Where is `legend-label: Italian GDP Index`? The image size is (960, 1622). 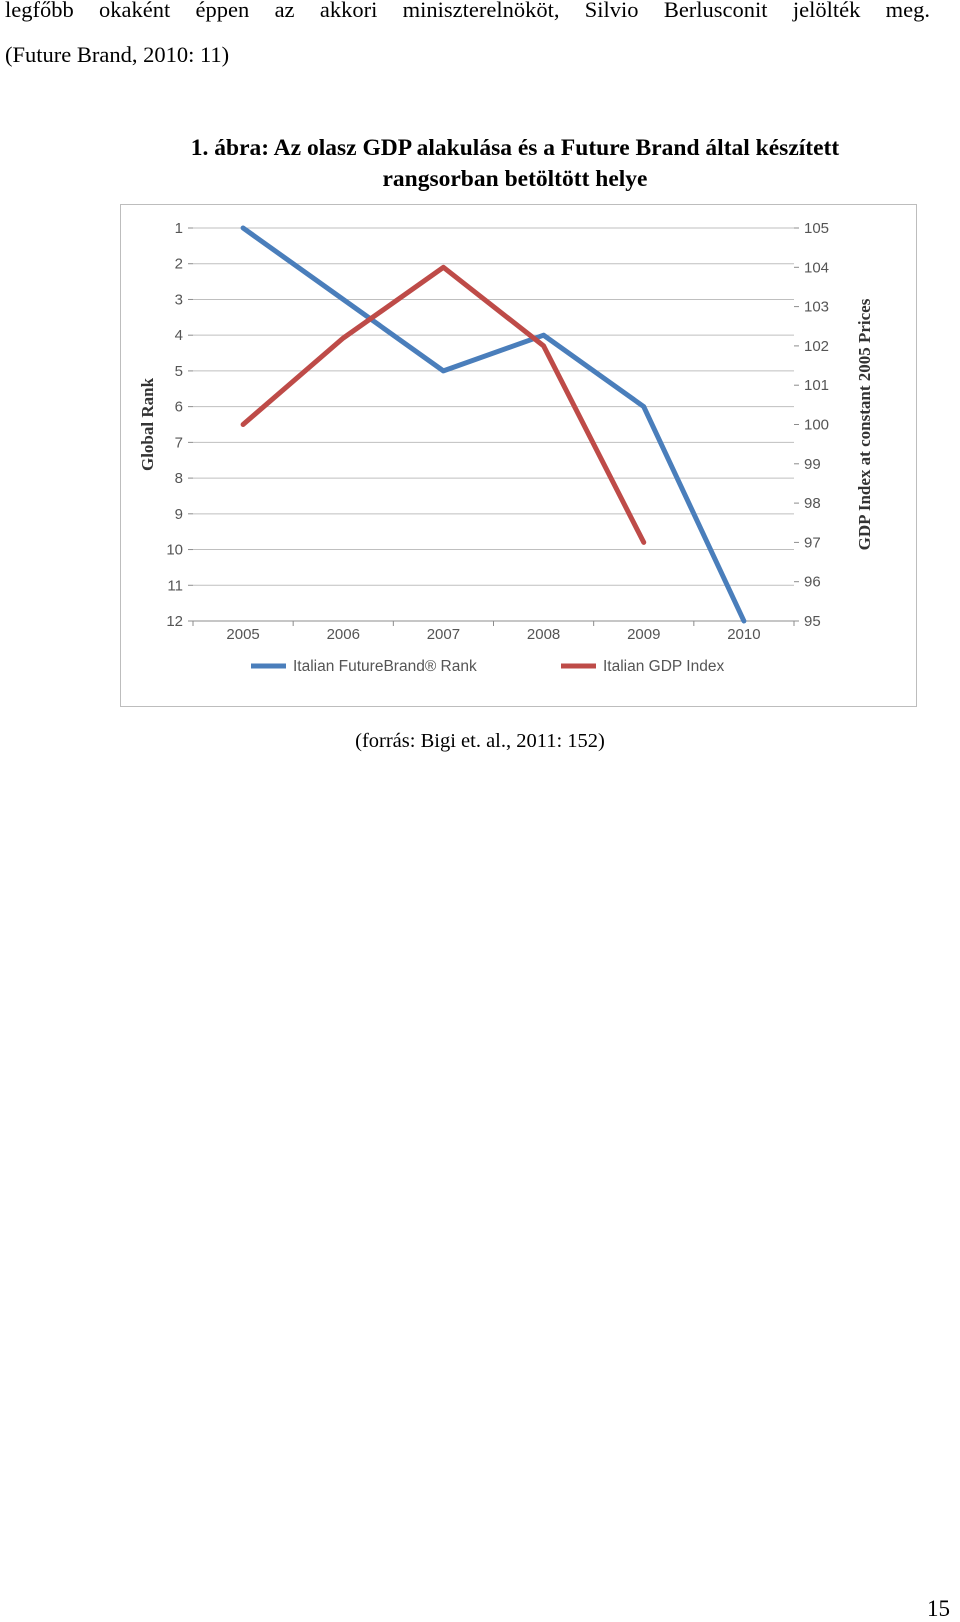
legend-label: Italian GDP Index is located at coordinates (663, 666).